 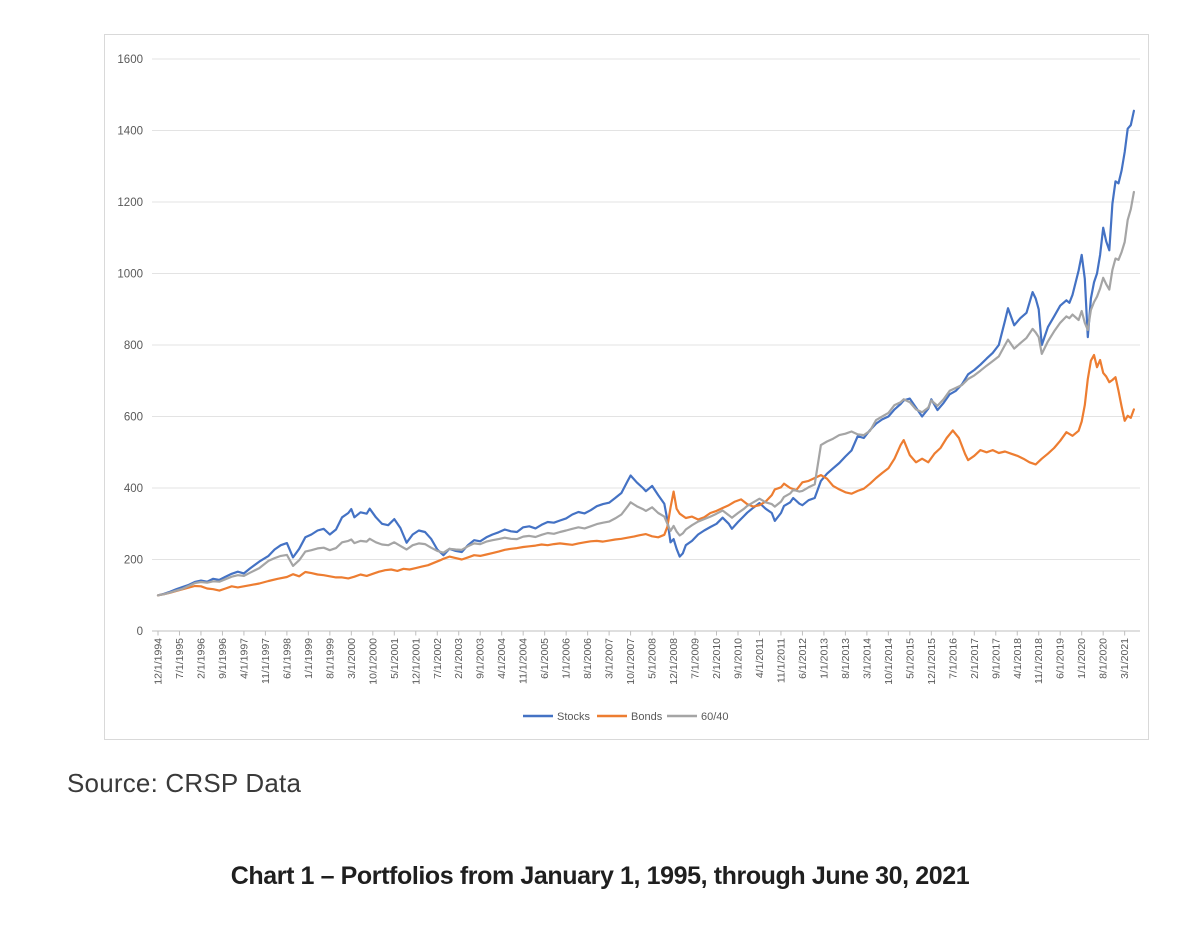 I want to click on x-axis-tick-label: 12/1/2001, so click(x=416, y=661).